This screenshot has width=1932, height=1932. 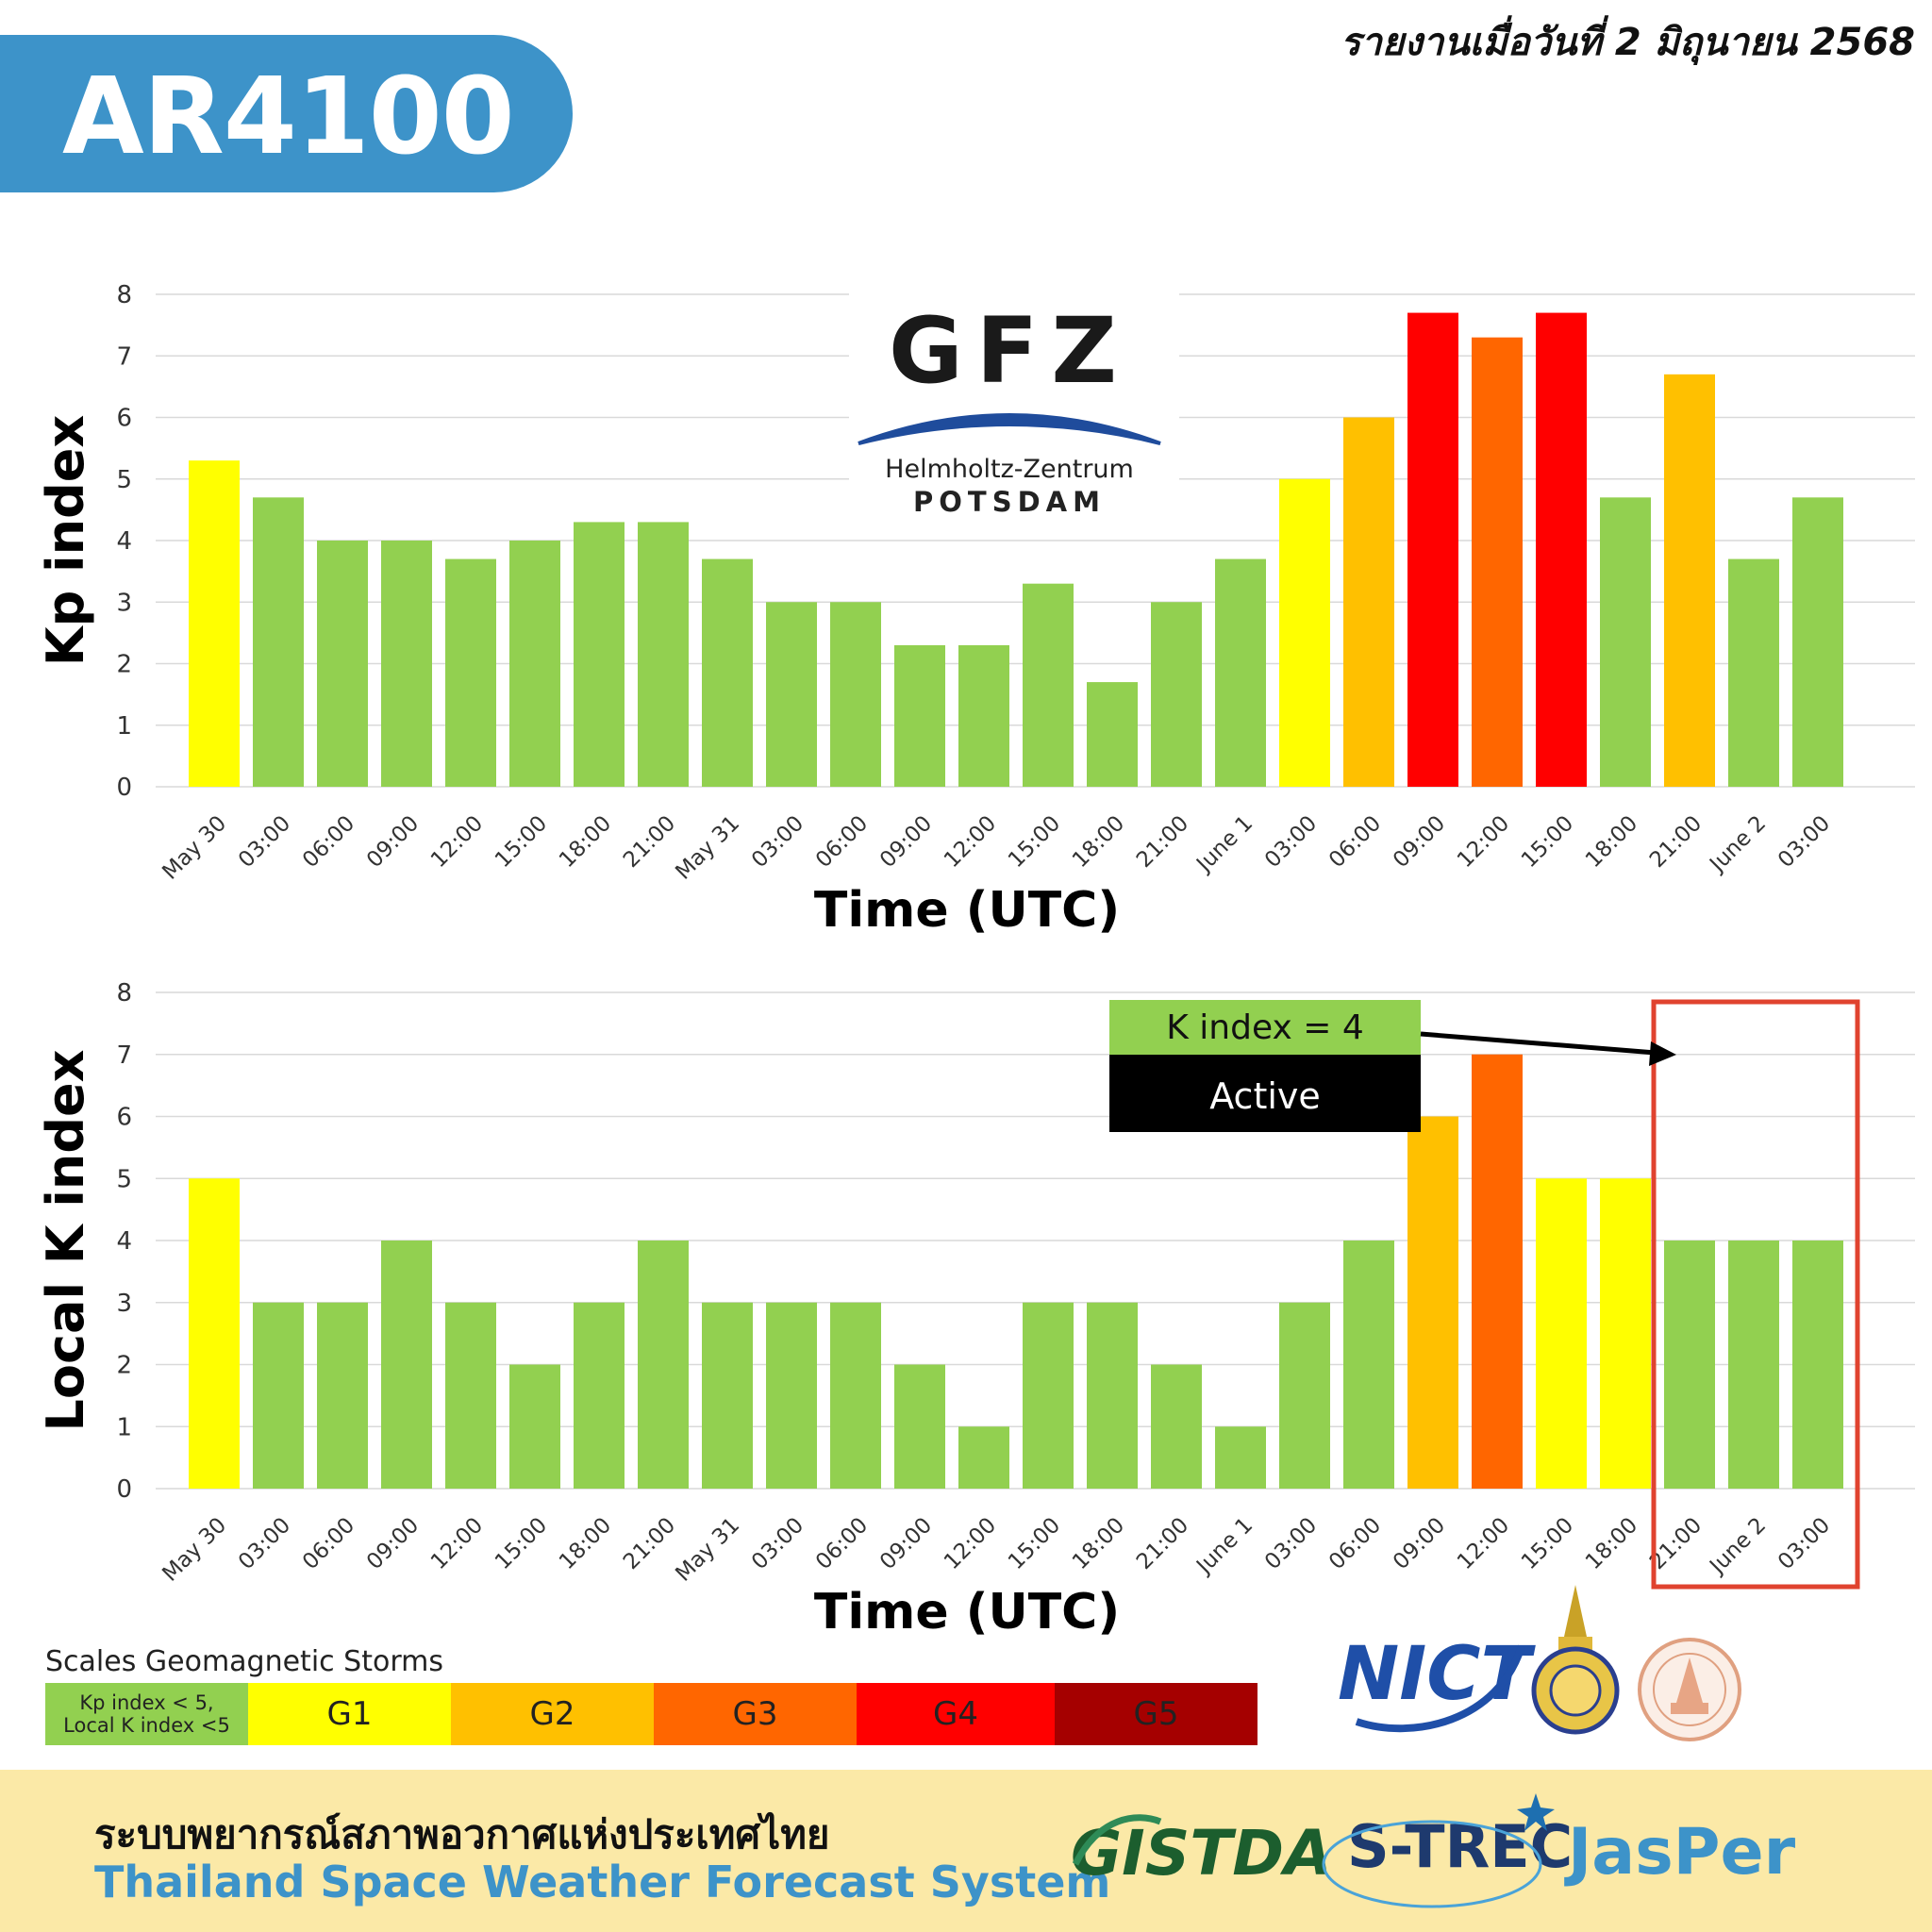 I want to click on y-tick-label: 1, so click(x=124, y=726).